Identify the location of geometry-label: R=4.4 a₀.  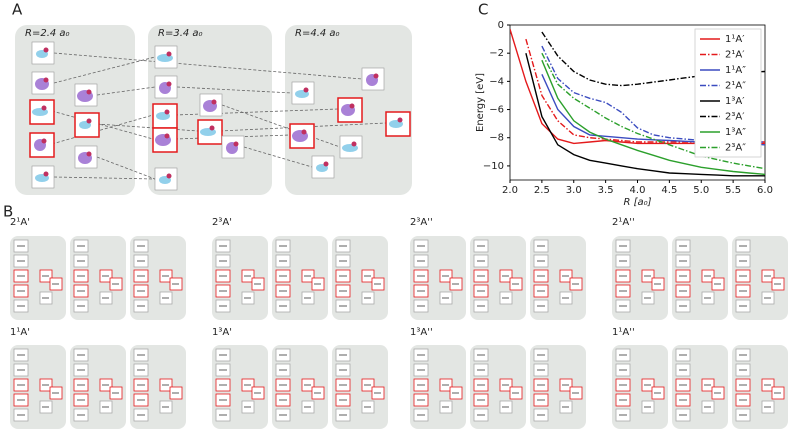
(317, 33).